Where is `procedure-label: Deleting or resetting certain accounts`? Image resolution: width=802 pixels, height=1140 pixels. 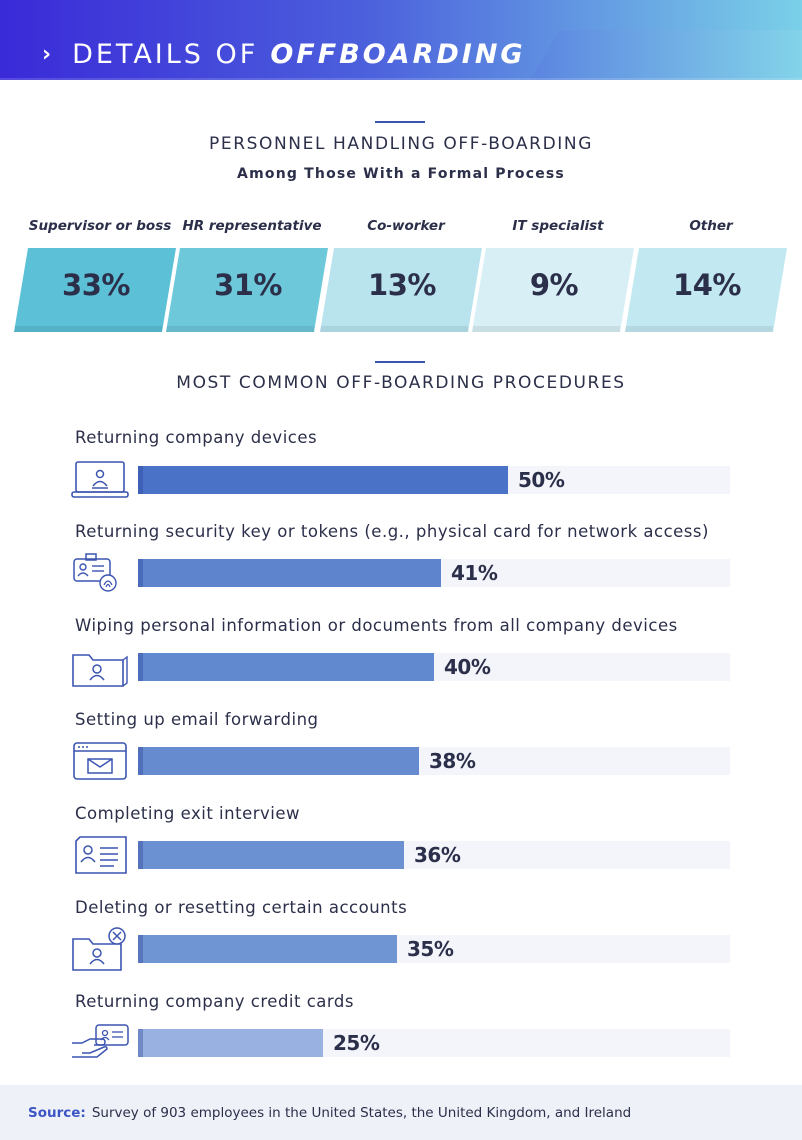 procedure-label: Deleting or resetting certain accounts is located at coordinates (241, 907).